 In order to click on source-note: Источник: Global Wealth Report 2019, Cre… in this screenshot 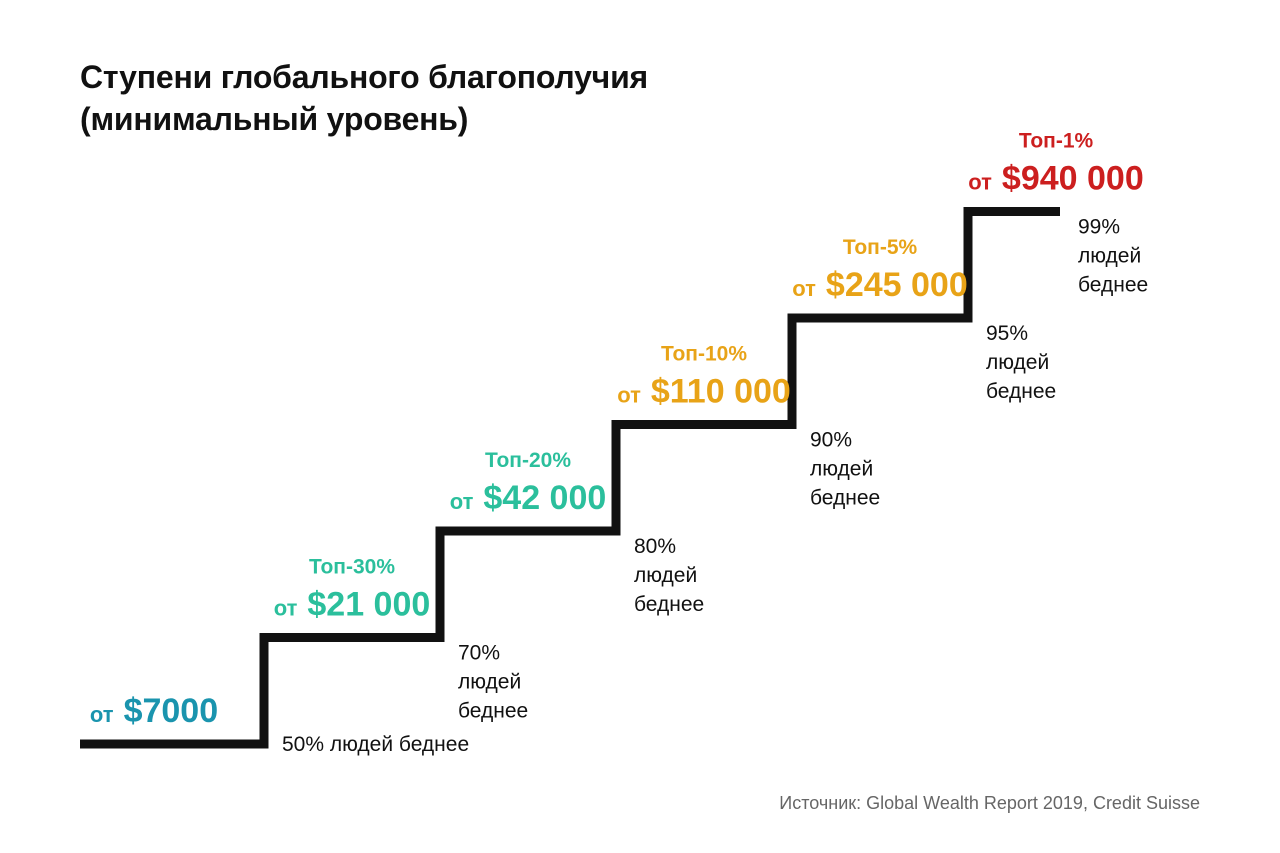, I will do `click(989, 803)`.